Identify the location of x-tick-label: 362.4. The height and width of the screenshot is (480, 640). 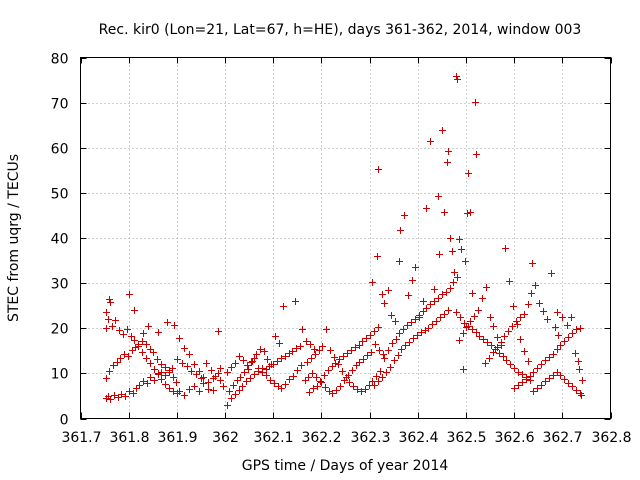
(418, 438).